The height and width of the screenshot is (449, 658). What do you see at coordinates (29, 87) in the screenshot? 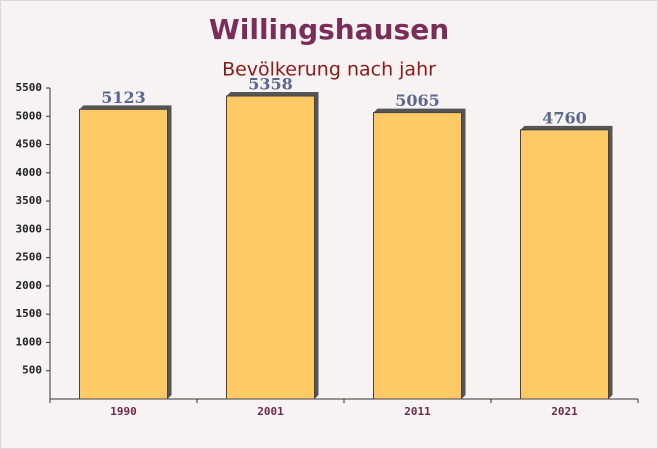
I see `y-tick-label: 5500` at bounding box center [29, 87].